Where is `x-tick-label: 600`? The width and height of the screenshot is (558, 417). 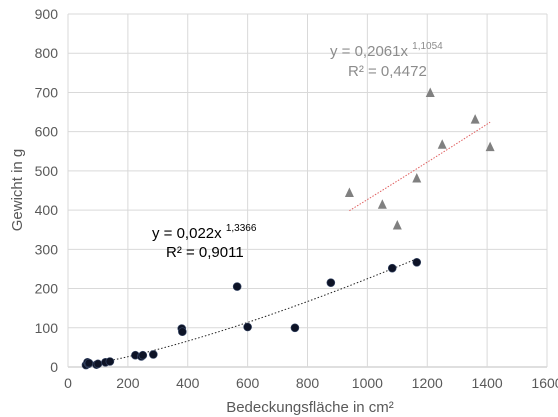 x-tick-label: 600 is located at coordinates (248, 383).